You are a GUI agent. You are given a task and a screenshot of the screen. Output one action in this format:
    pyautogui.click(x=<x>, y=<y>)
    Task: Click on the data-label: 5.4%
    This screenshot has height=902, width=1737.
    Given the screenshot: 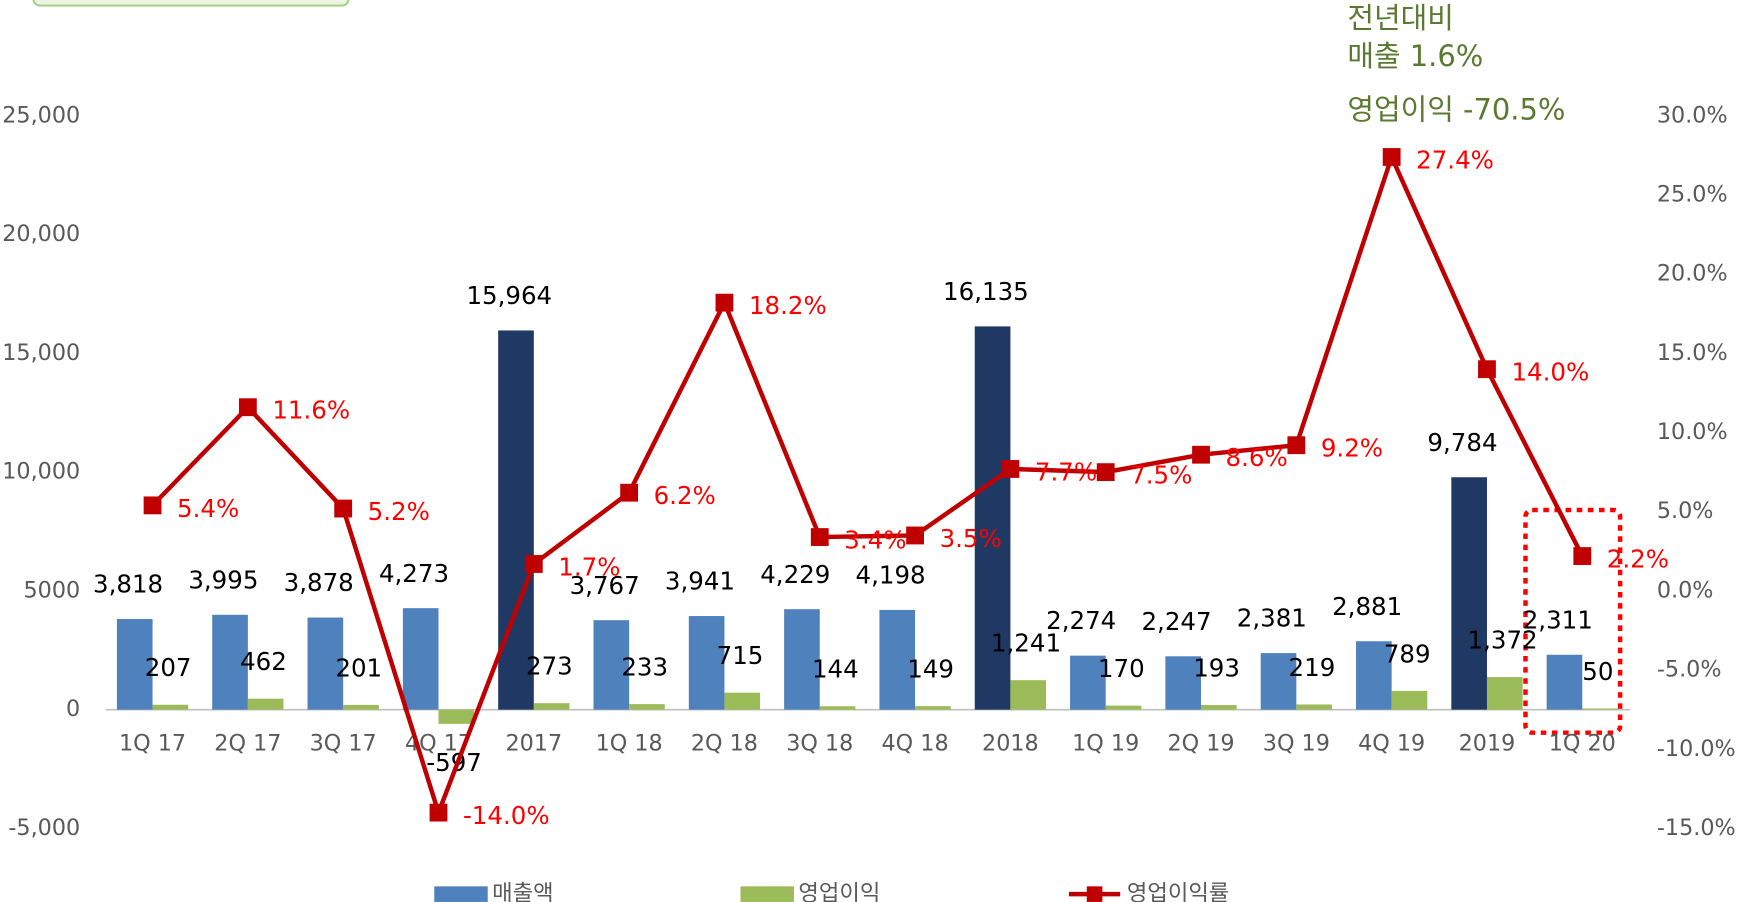 What is the action you would take?
    pyautogui.click(x=208, y=508)
    